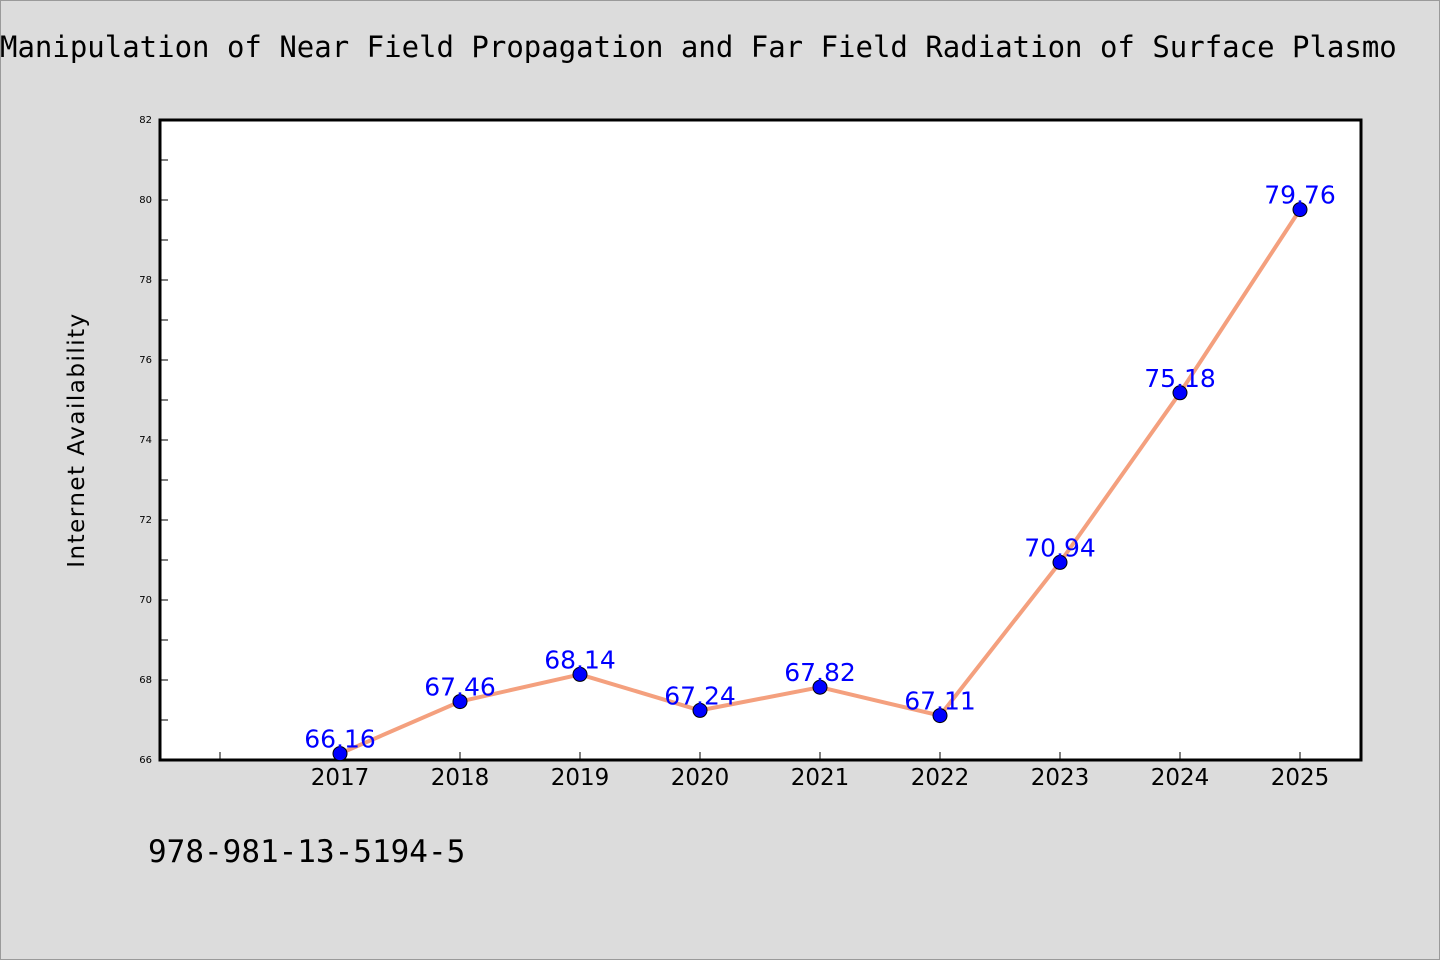  What do you see at coordinates (580, 659) in the screenshot?
I see `data-label: 68.14` at bounding box center [580, 659].